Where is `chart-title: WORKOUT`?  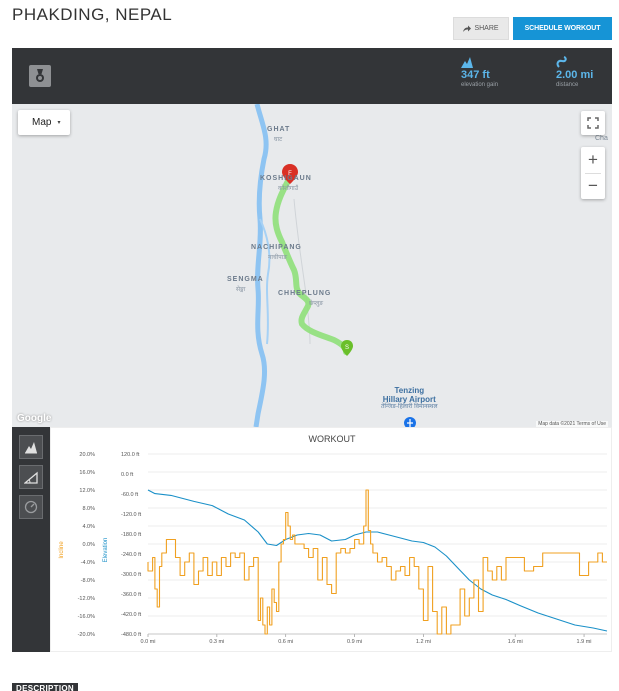
chart-title: WORKOUT is located at coordinates (332, 439).